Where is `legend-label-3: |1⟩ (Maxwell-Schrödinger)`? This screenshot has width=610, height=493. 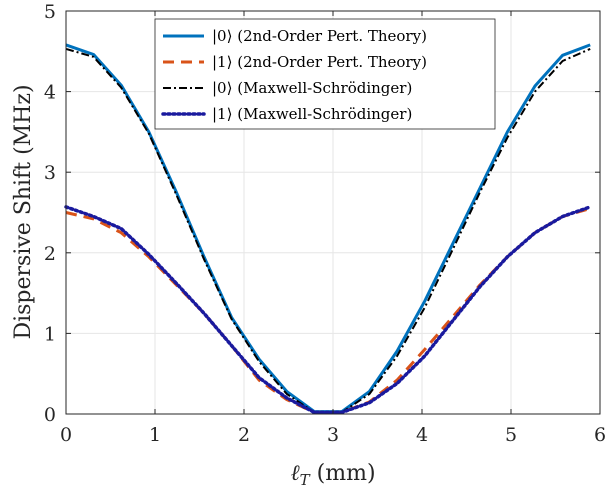
legend-label-3: |1⟩ (Maxwell-Schrödinger) is located at coordinates (312, 114).